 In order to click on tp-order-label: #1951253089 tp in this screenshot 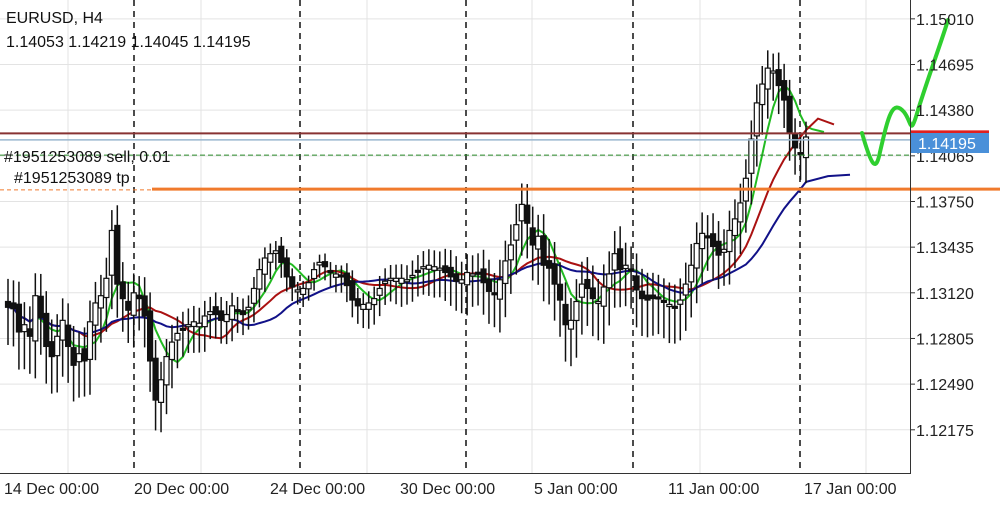, I will do `click(72, 178)`.